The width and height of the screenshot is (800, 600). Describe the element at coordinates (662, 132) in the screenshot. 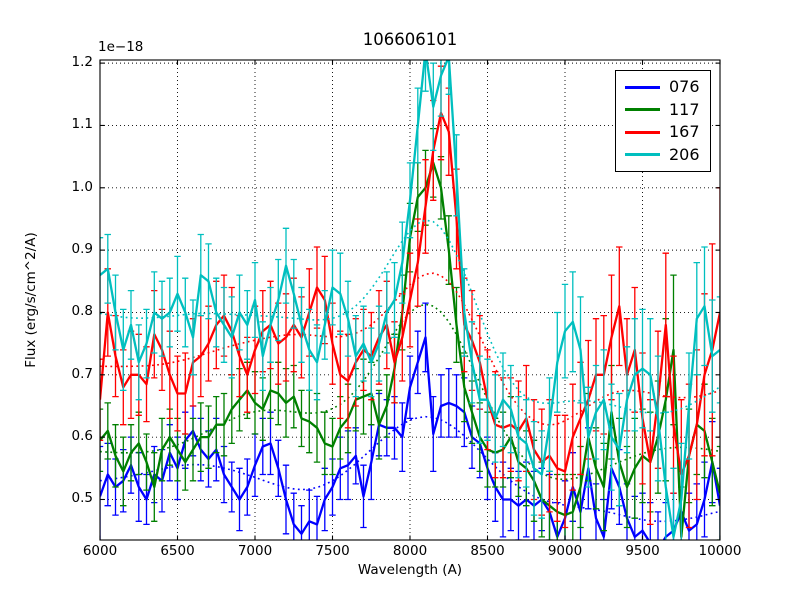

I see `legend-item: 167` at that location.